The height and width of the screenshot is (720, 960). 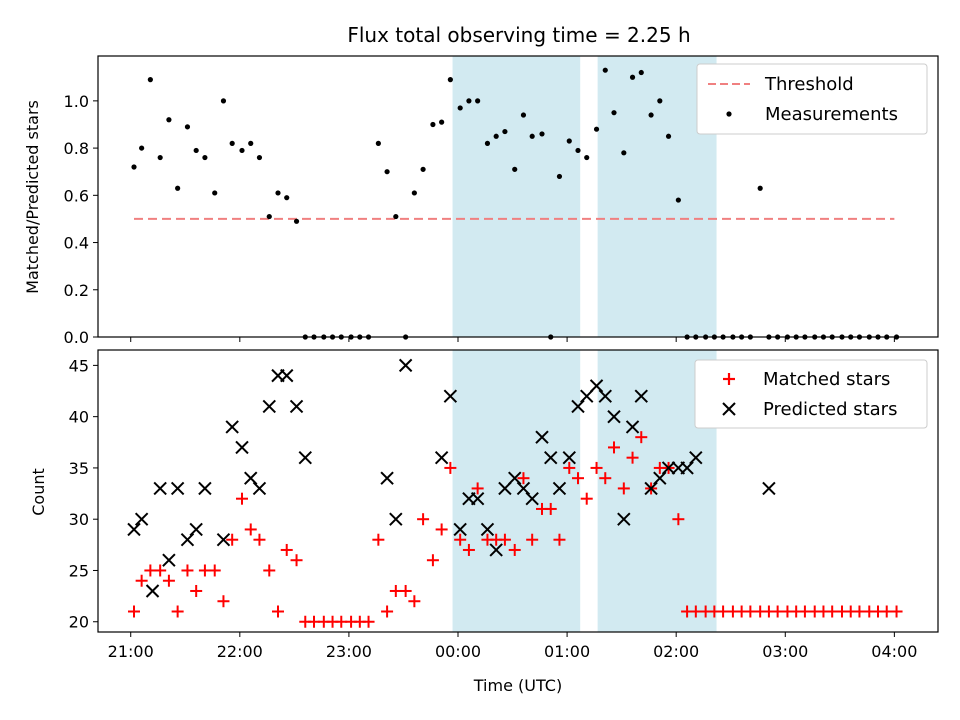 I want to click on ratio-y-tick-label: 0.2, so click(x=76, y=290).